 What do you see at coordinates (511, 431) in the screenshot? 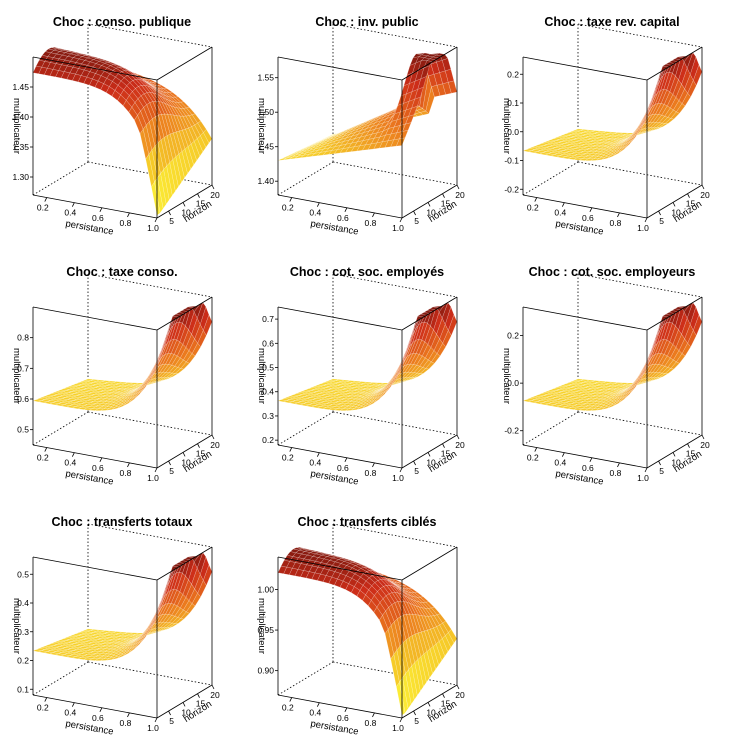
I see `z-tick-label: -0.2` at bounding box center [511, 431].